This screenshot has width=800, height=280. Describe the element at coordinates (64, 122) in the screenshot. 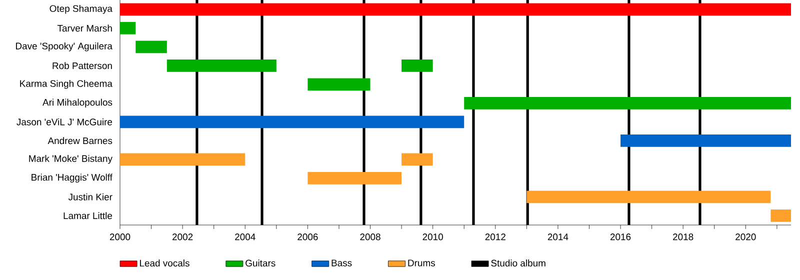

I see `y-tick-label: Jason 'eViL J' McGuire` at that location.